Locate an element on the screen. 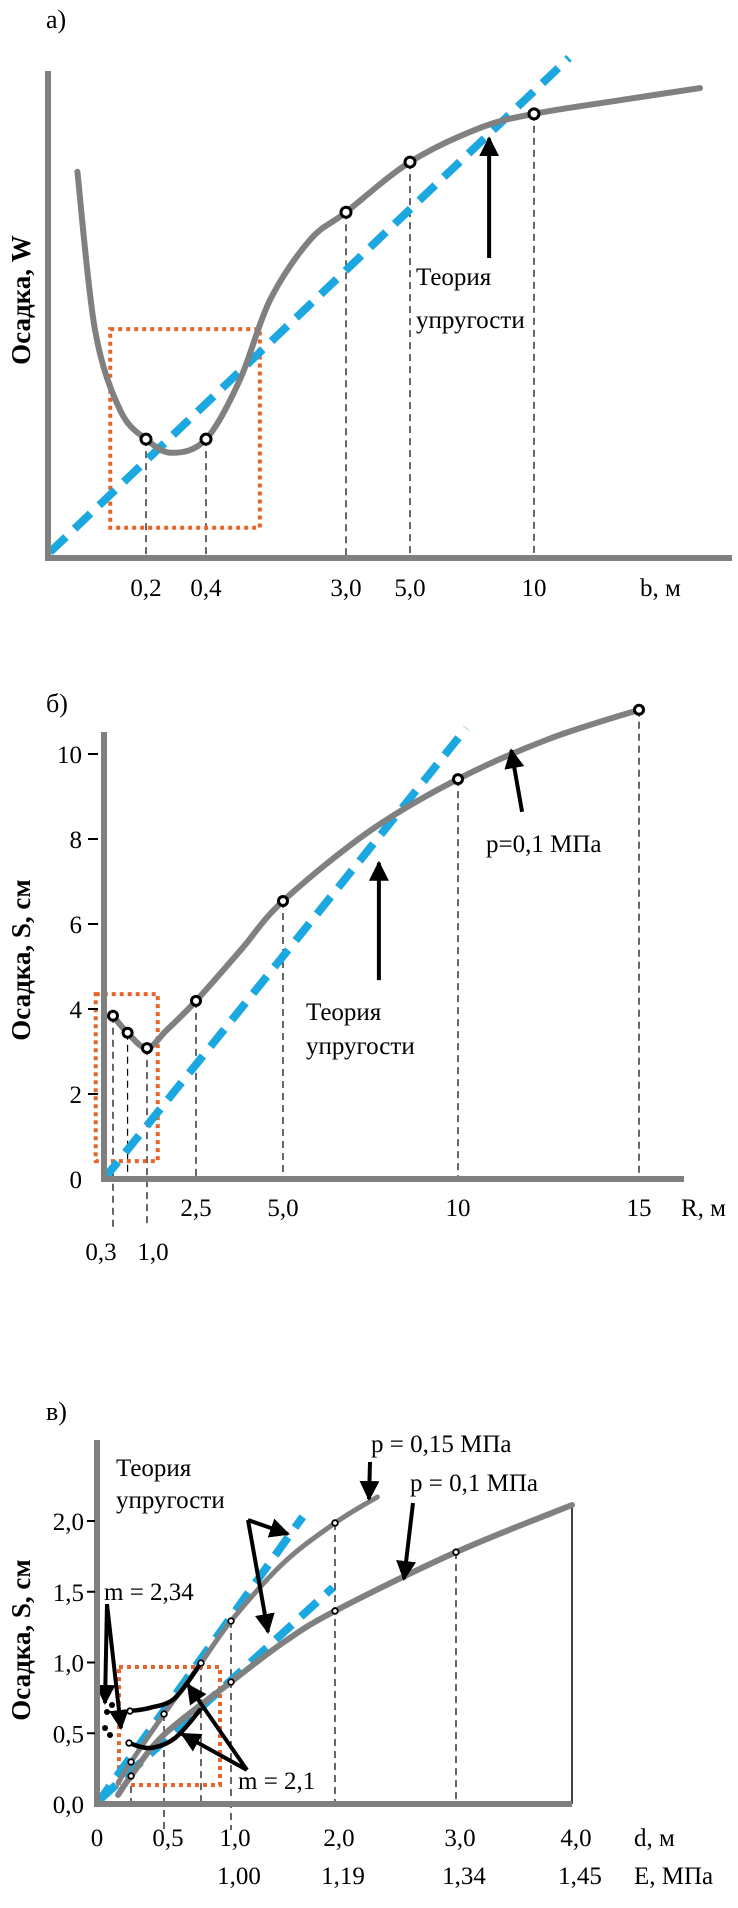  arrow-m234-b is located at coordinates (117, 1666).